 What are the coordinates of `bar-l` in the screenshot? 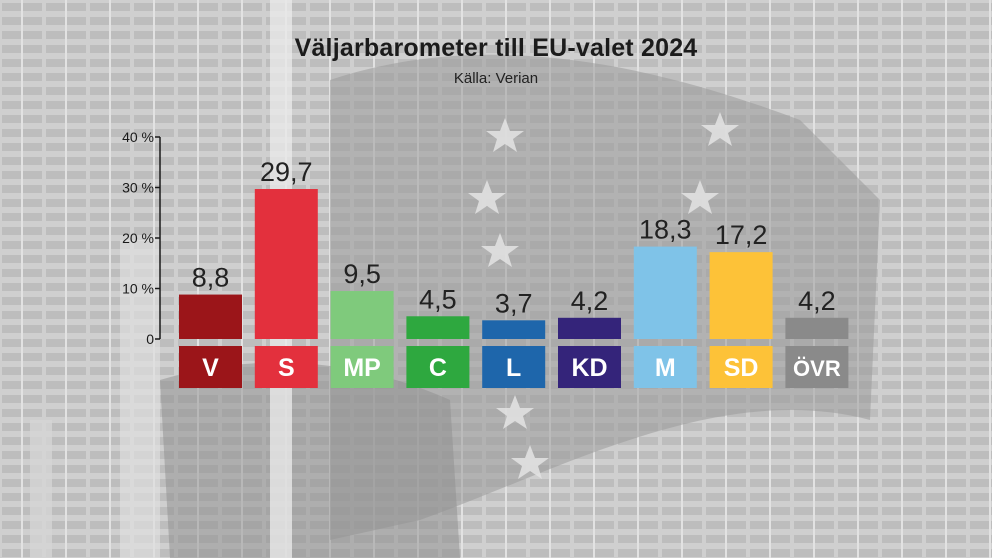 It's located at (514, 329).